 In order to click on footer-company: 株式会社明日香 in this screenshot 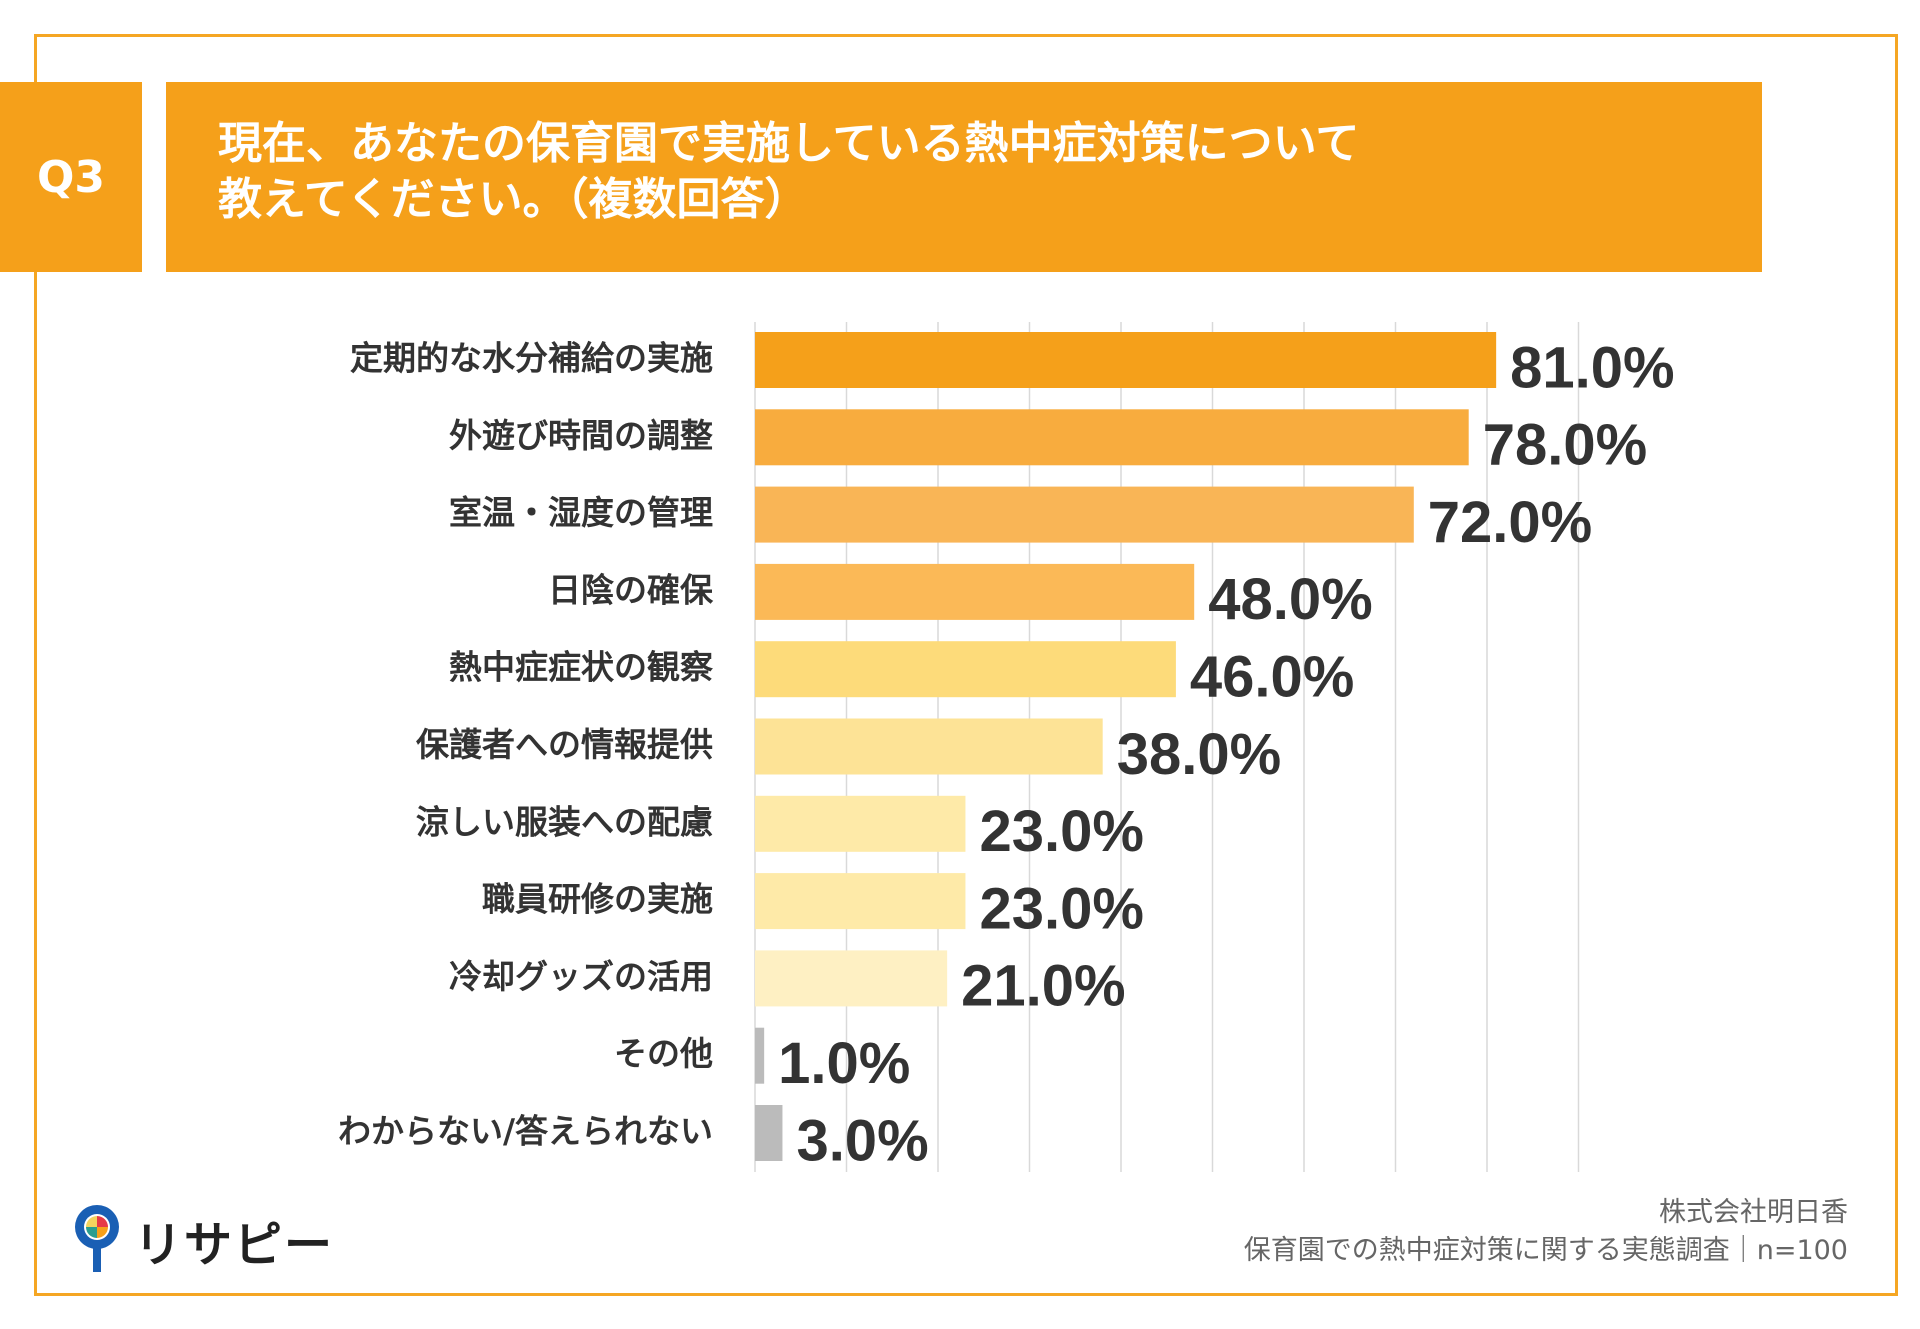, I will do `click(1753, 1212)`.